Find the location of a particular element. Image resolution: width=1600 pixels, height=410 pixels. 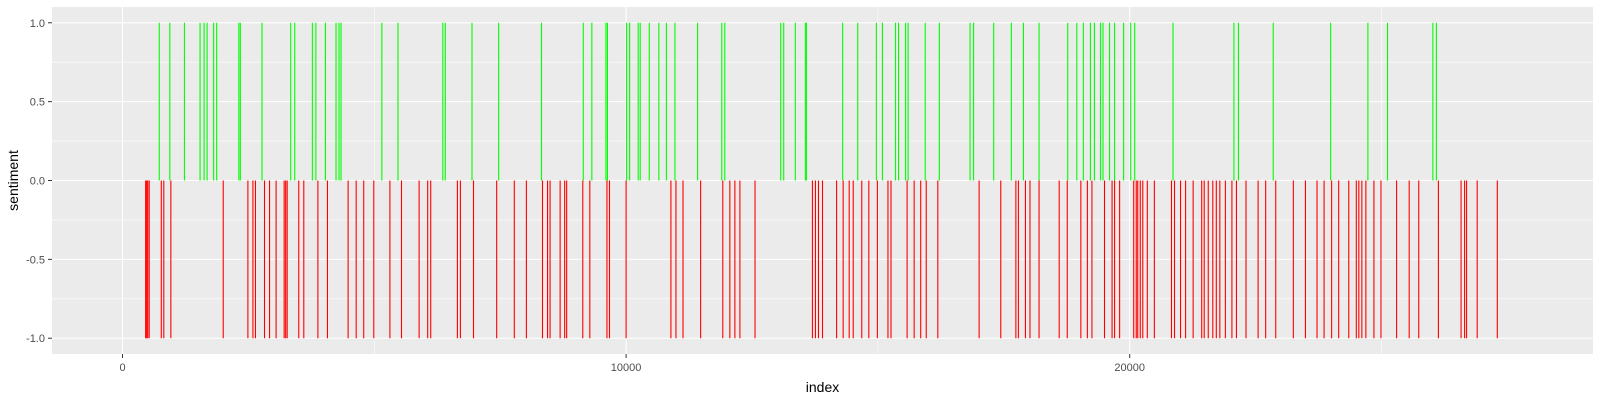

x-tick-label: 20000 is located at coordinates (1129, 368).